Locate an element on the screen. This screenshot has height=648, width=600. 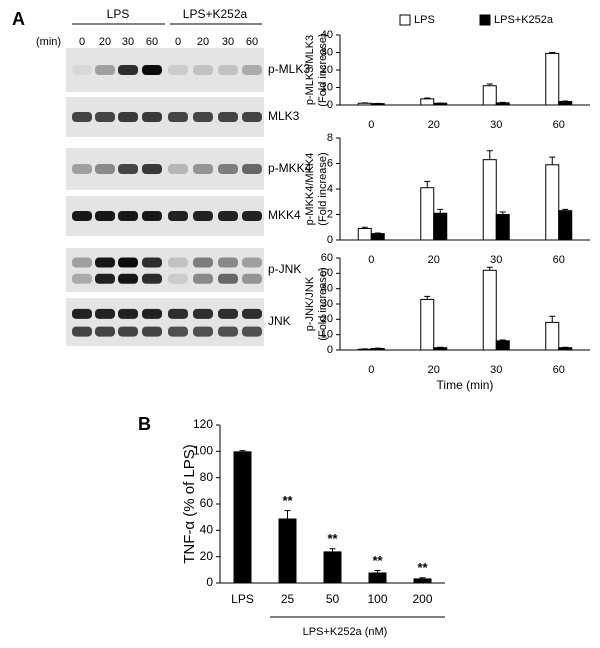
blot-label: p-MKK4 is located at coordinates (290, 168).